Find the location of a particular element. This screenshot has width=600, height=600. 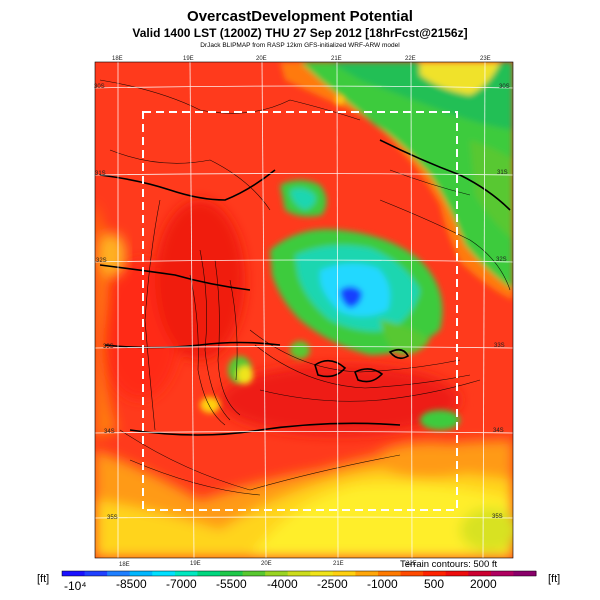

lon-label-top: 18E is located at coordinates (117, 59).